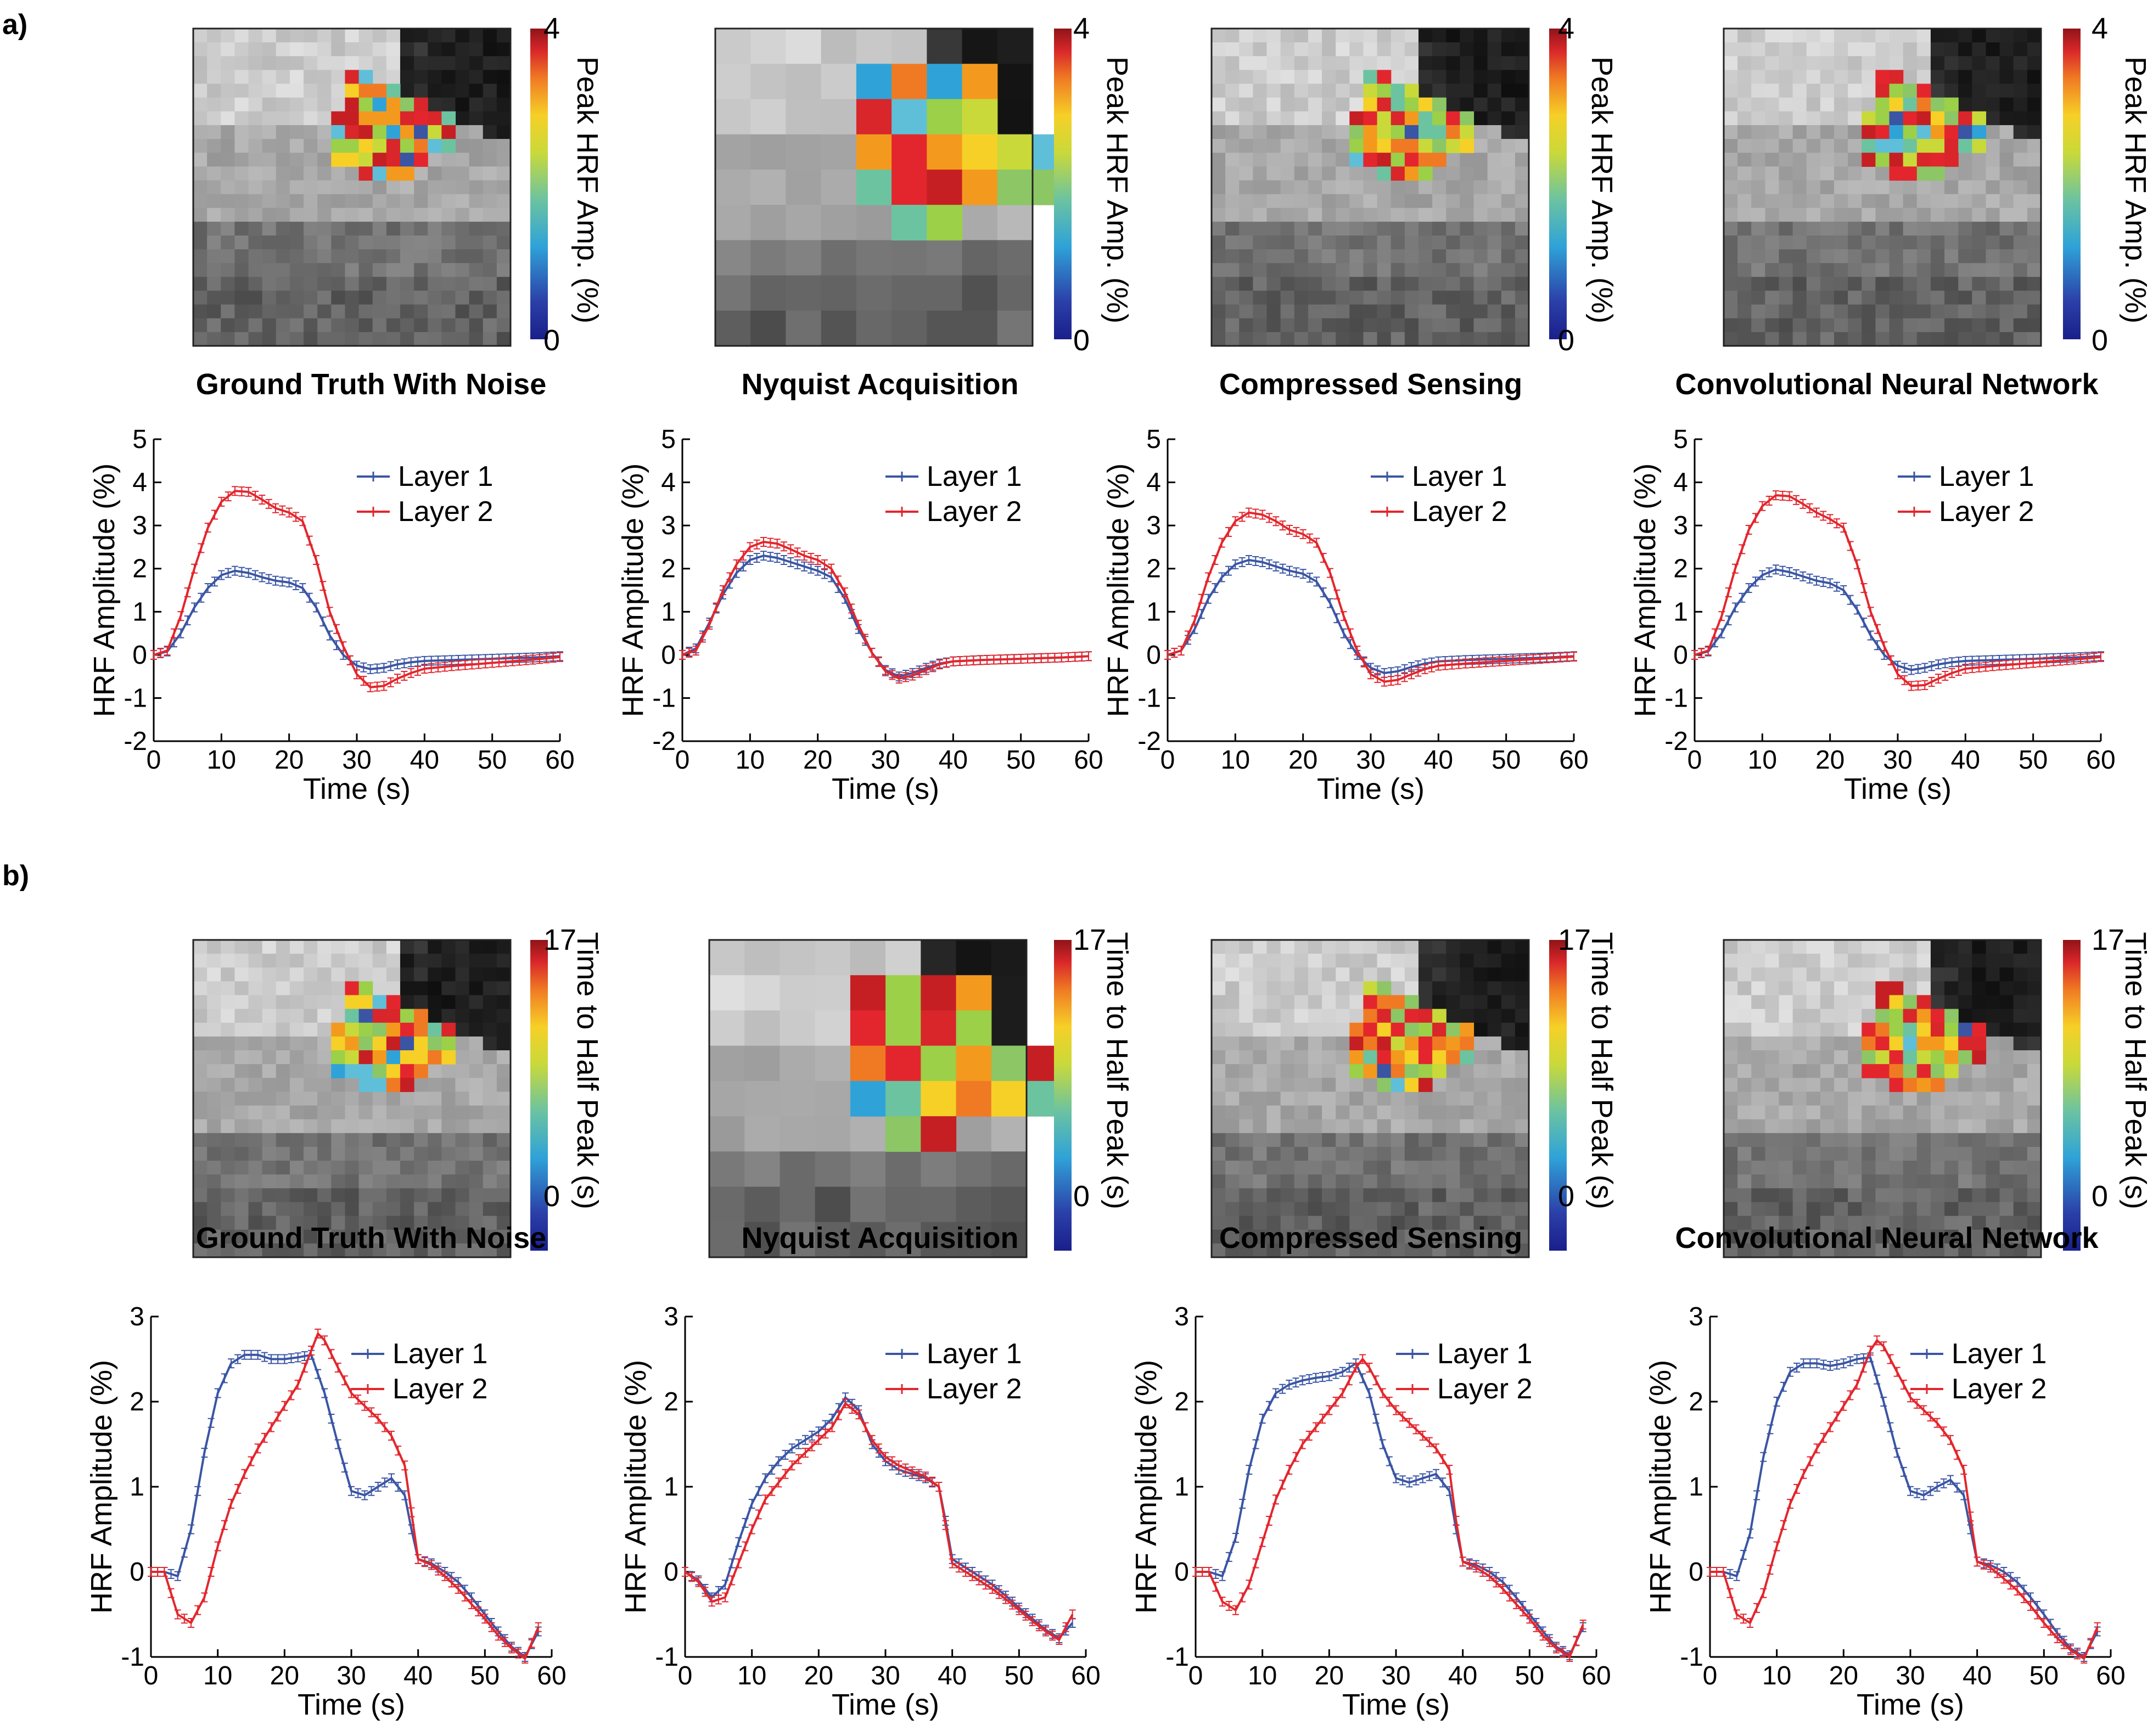  Describe the element at coordinates (14, 25) in the screenshot. I see `panel-a-label: a)` at that location.